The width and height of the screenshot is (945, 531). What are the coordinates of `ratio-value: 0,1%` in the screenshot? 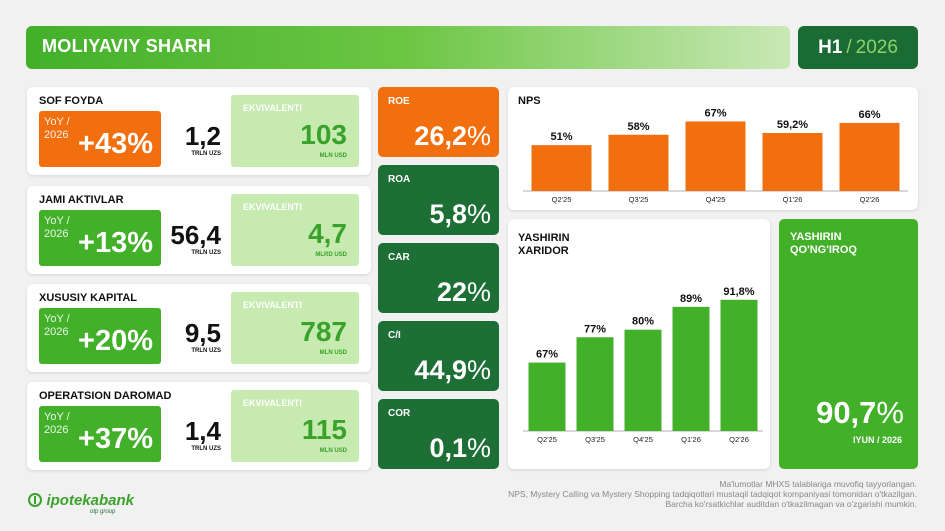 It's located at (460, 448).